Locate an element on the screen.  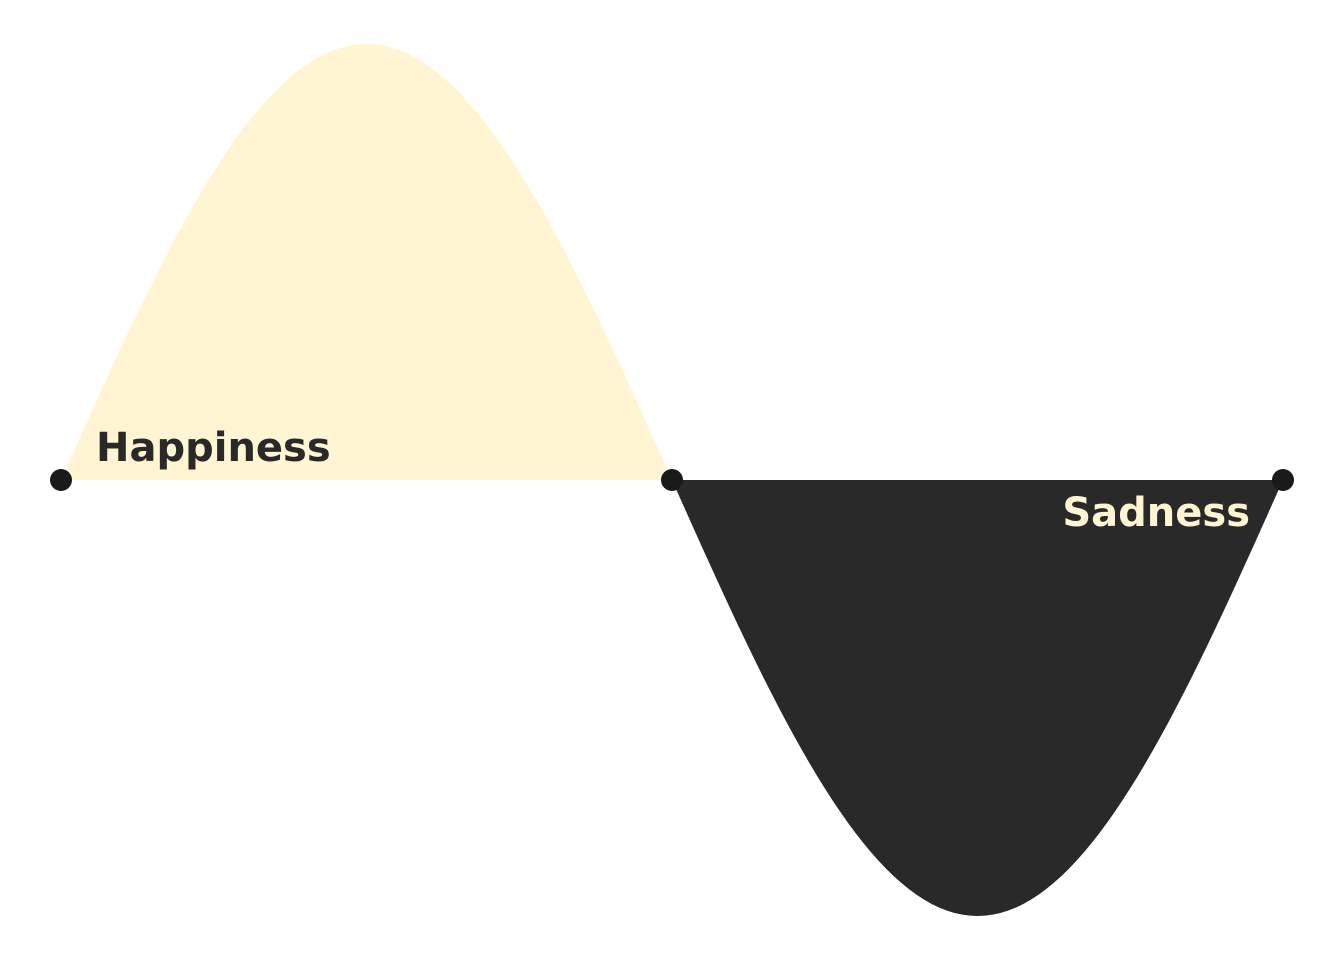
midpoint-point is located at coordinates (672, 480).